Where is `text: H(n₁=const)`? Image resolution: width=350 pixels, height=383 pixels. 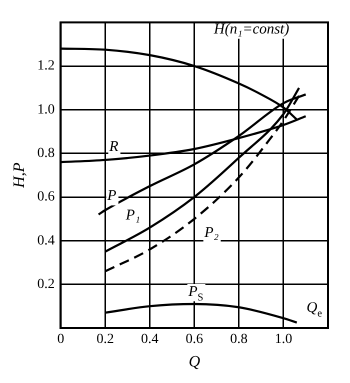 text: H(n₁=const) is located at coordinates (251, 30).